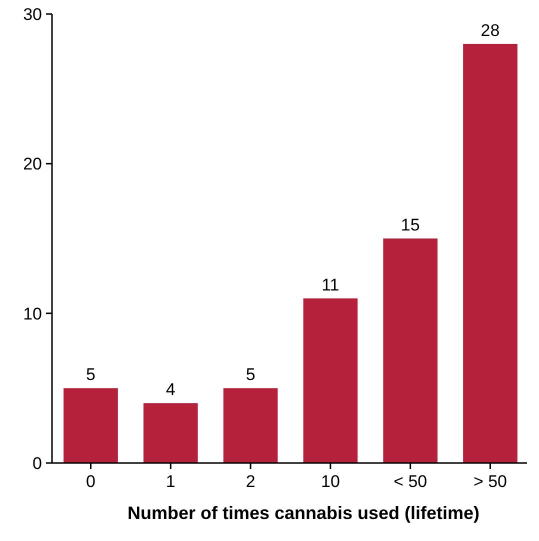 The image size is (539, 541). What do you see at coordinates (32, 164) in the screenshot?
I see `y-tick-label: 20` at bounding box center [32, 164].